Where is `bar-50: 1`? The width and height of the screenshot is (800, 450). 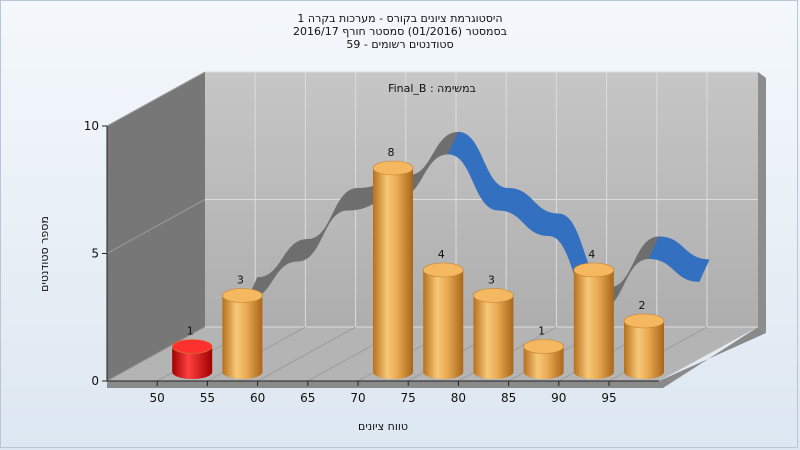
bar-50: 1 is located at coordinates (192, 352).